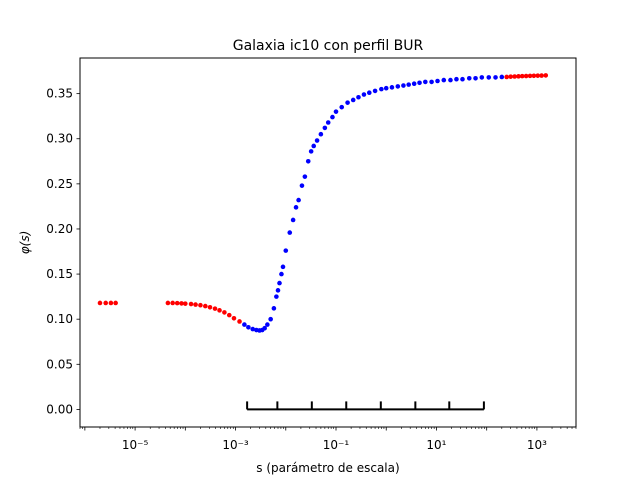 This screenshot has width=640, height=480. Describe the element at coordinates (59, 229) in the screenshot. I see `y-tick-label: 0.20` at that location.